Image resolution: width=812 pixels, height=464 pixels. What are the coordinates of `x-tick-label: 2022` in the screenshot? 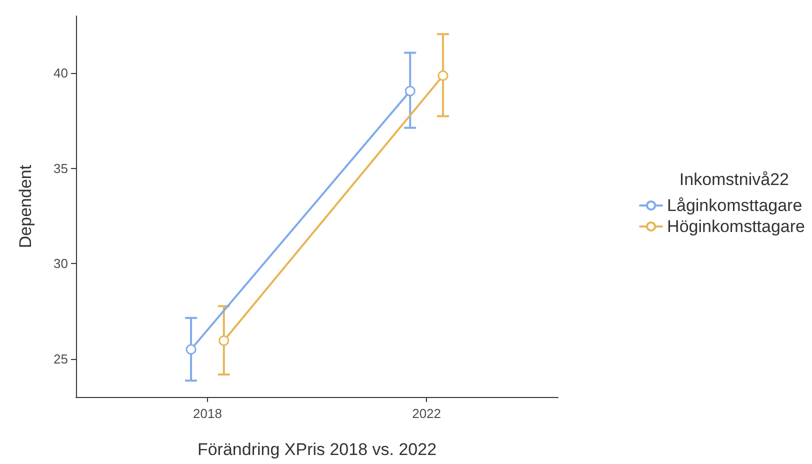 It's located at (427, 413).